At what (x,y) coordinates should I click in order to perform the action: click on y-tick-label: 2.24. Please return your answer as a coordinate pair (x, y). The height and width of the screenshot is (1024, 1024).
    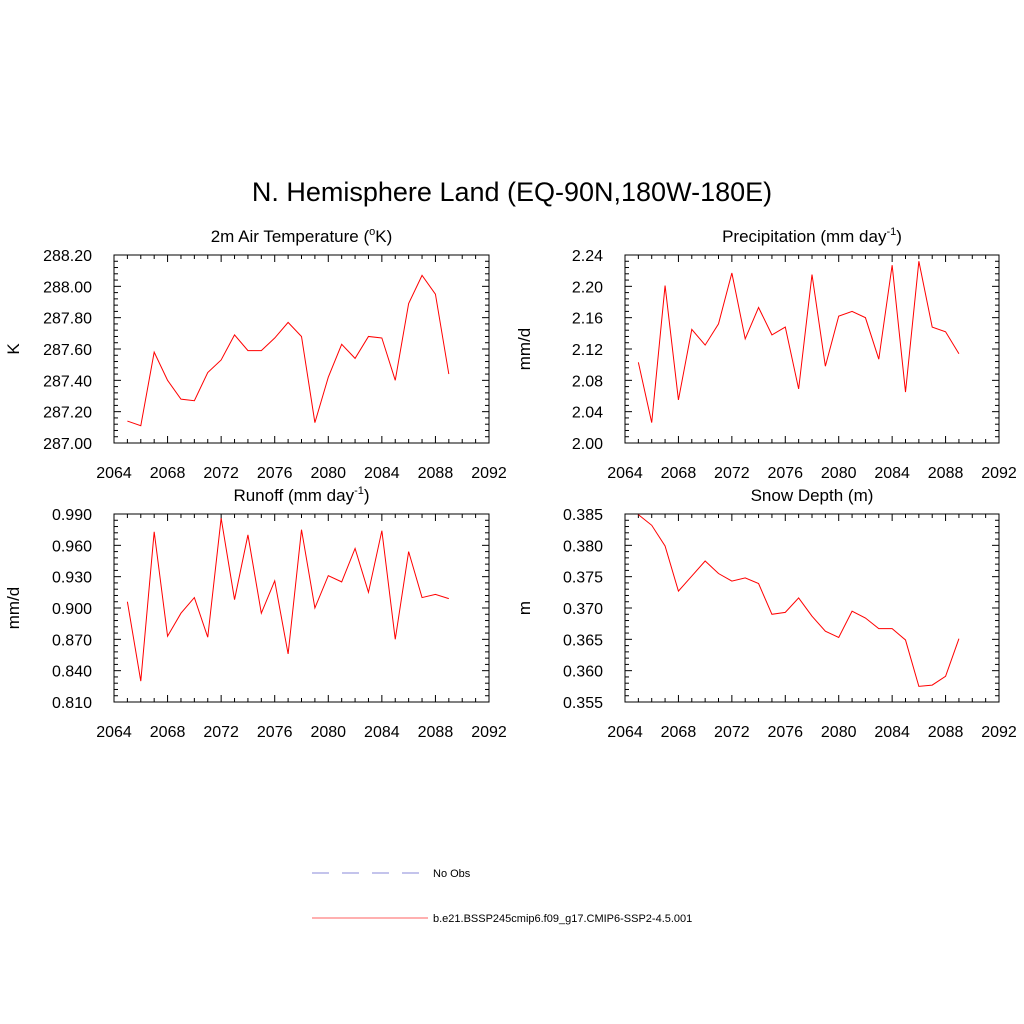
    Looking at the image, I should click on (587, 256).